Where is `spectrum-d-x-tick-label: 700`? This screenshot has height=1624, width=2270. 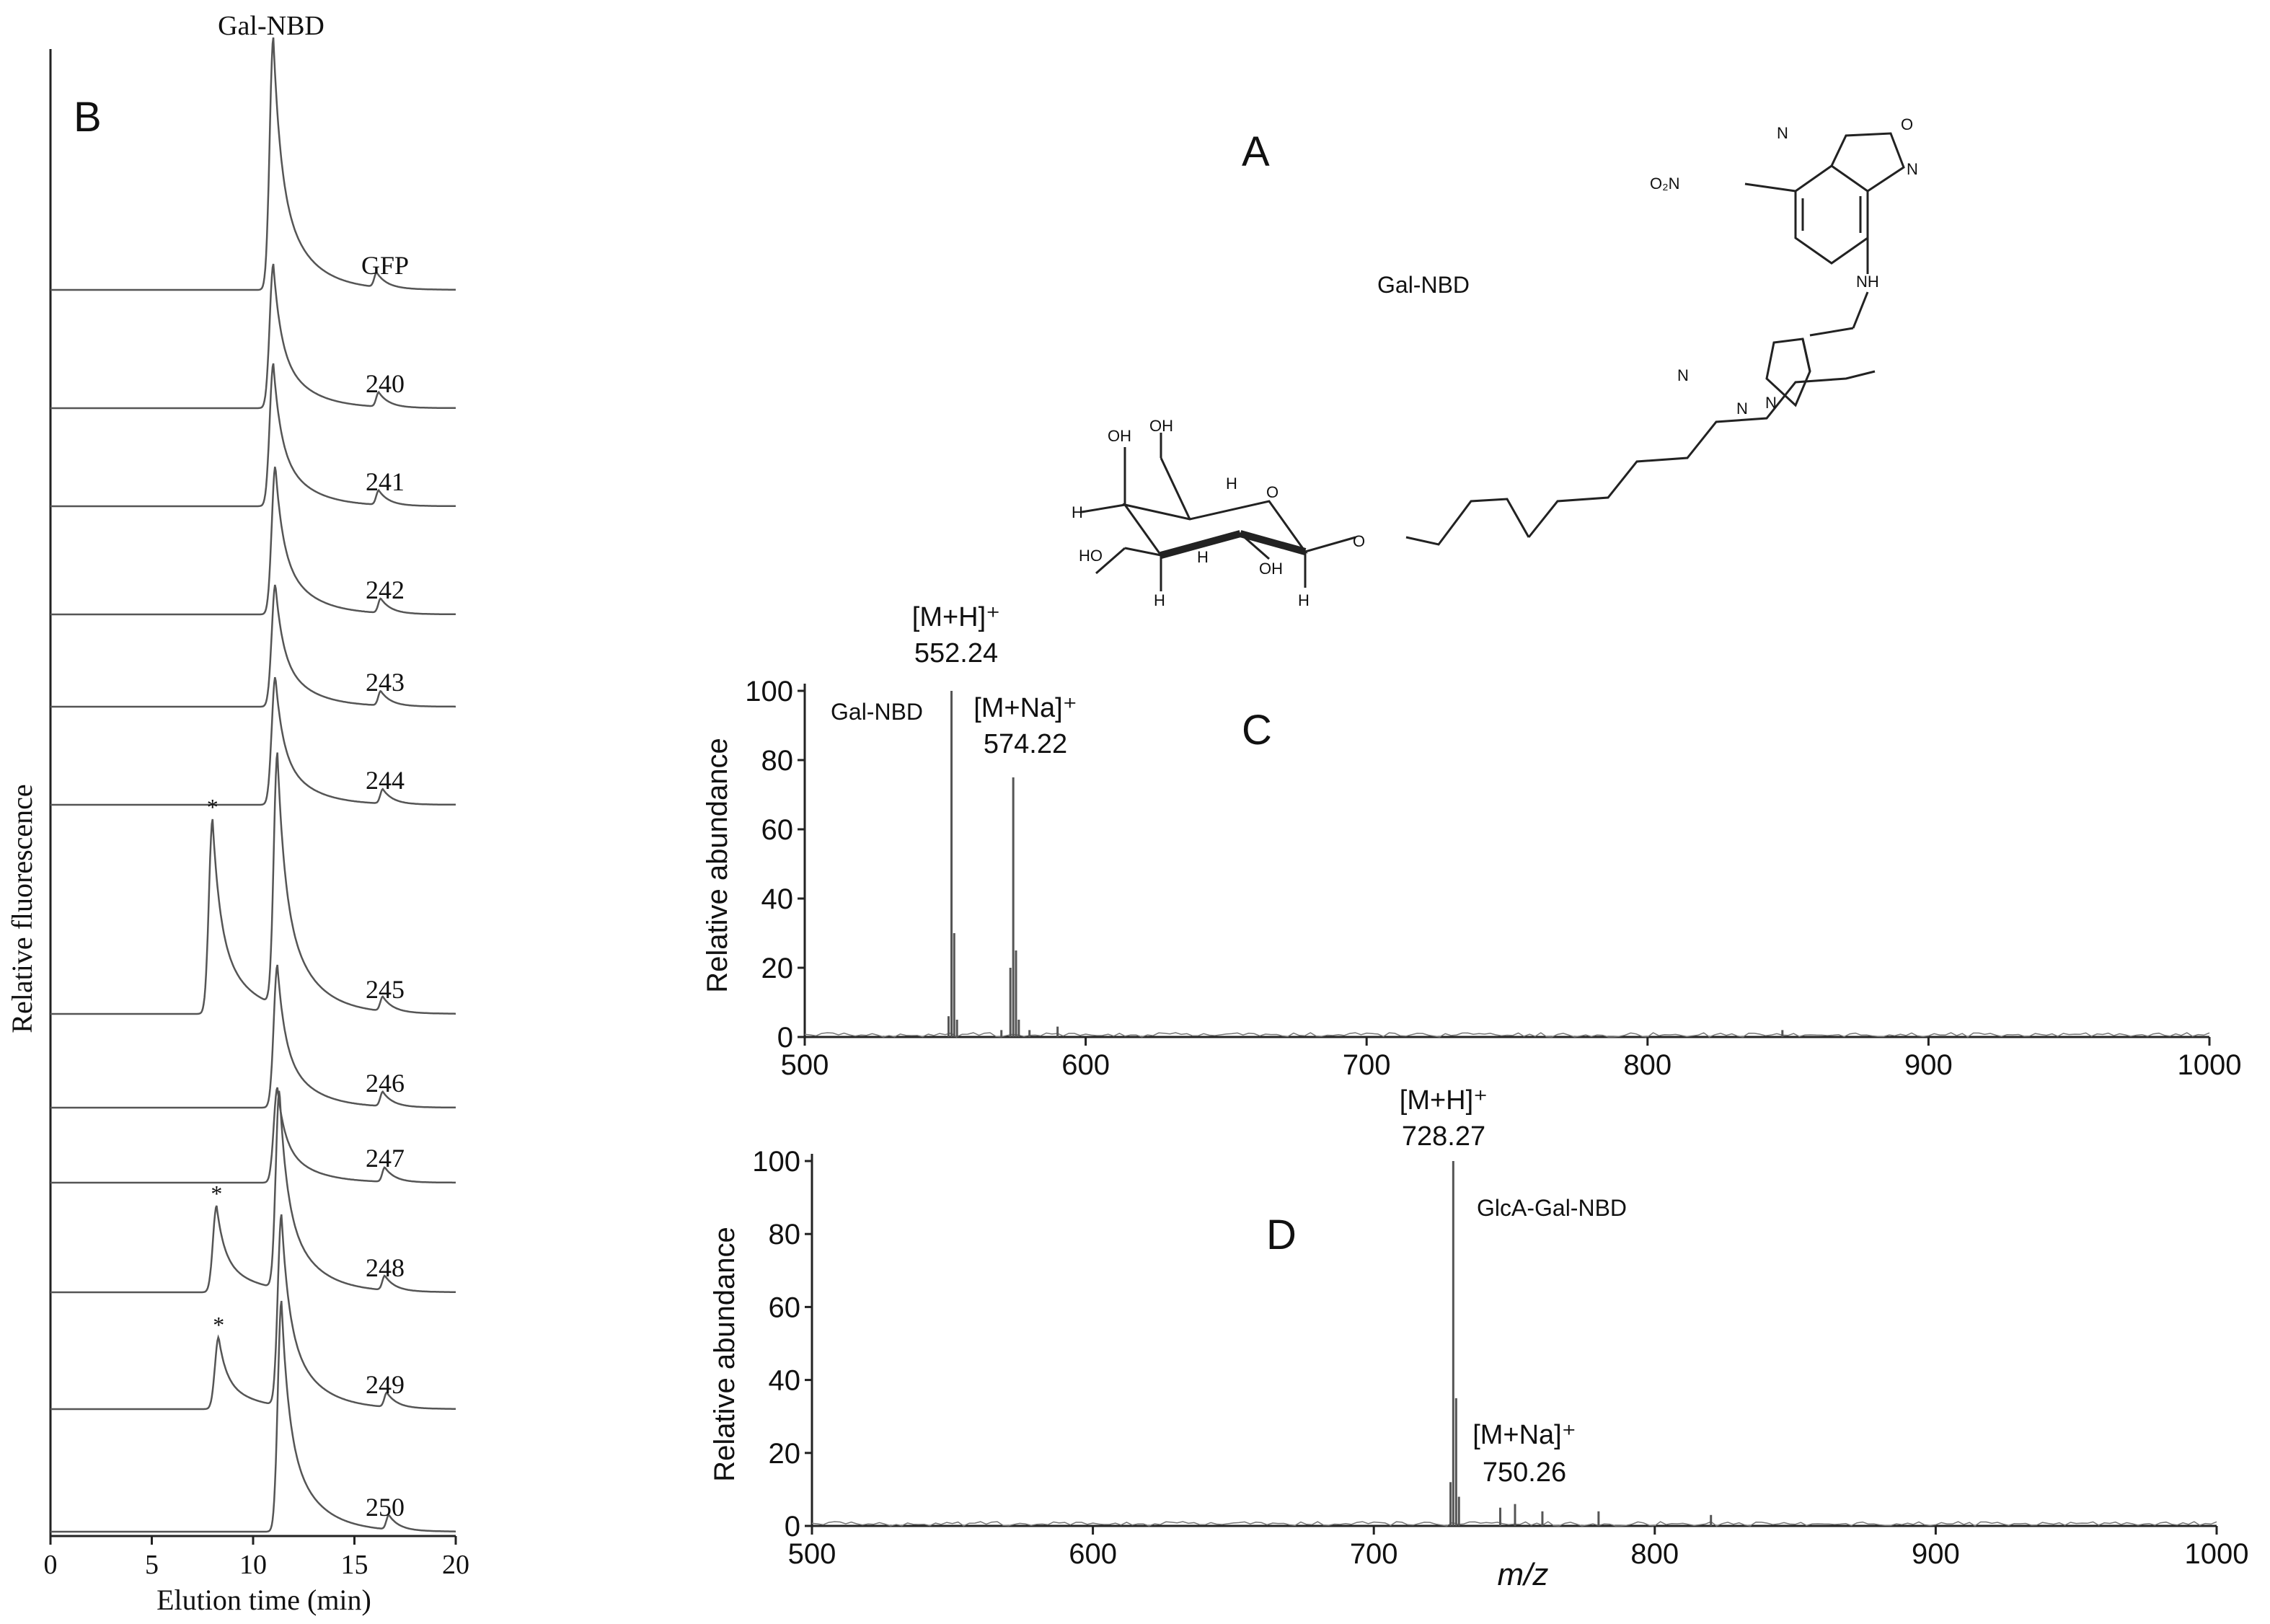
spectrum-d-x-tick-label: 700 is located at coordinates (1374, 1554).